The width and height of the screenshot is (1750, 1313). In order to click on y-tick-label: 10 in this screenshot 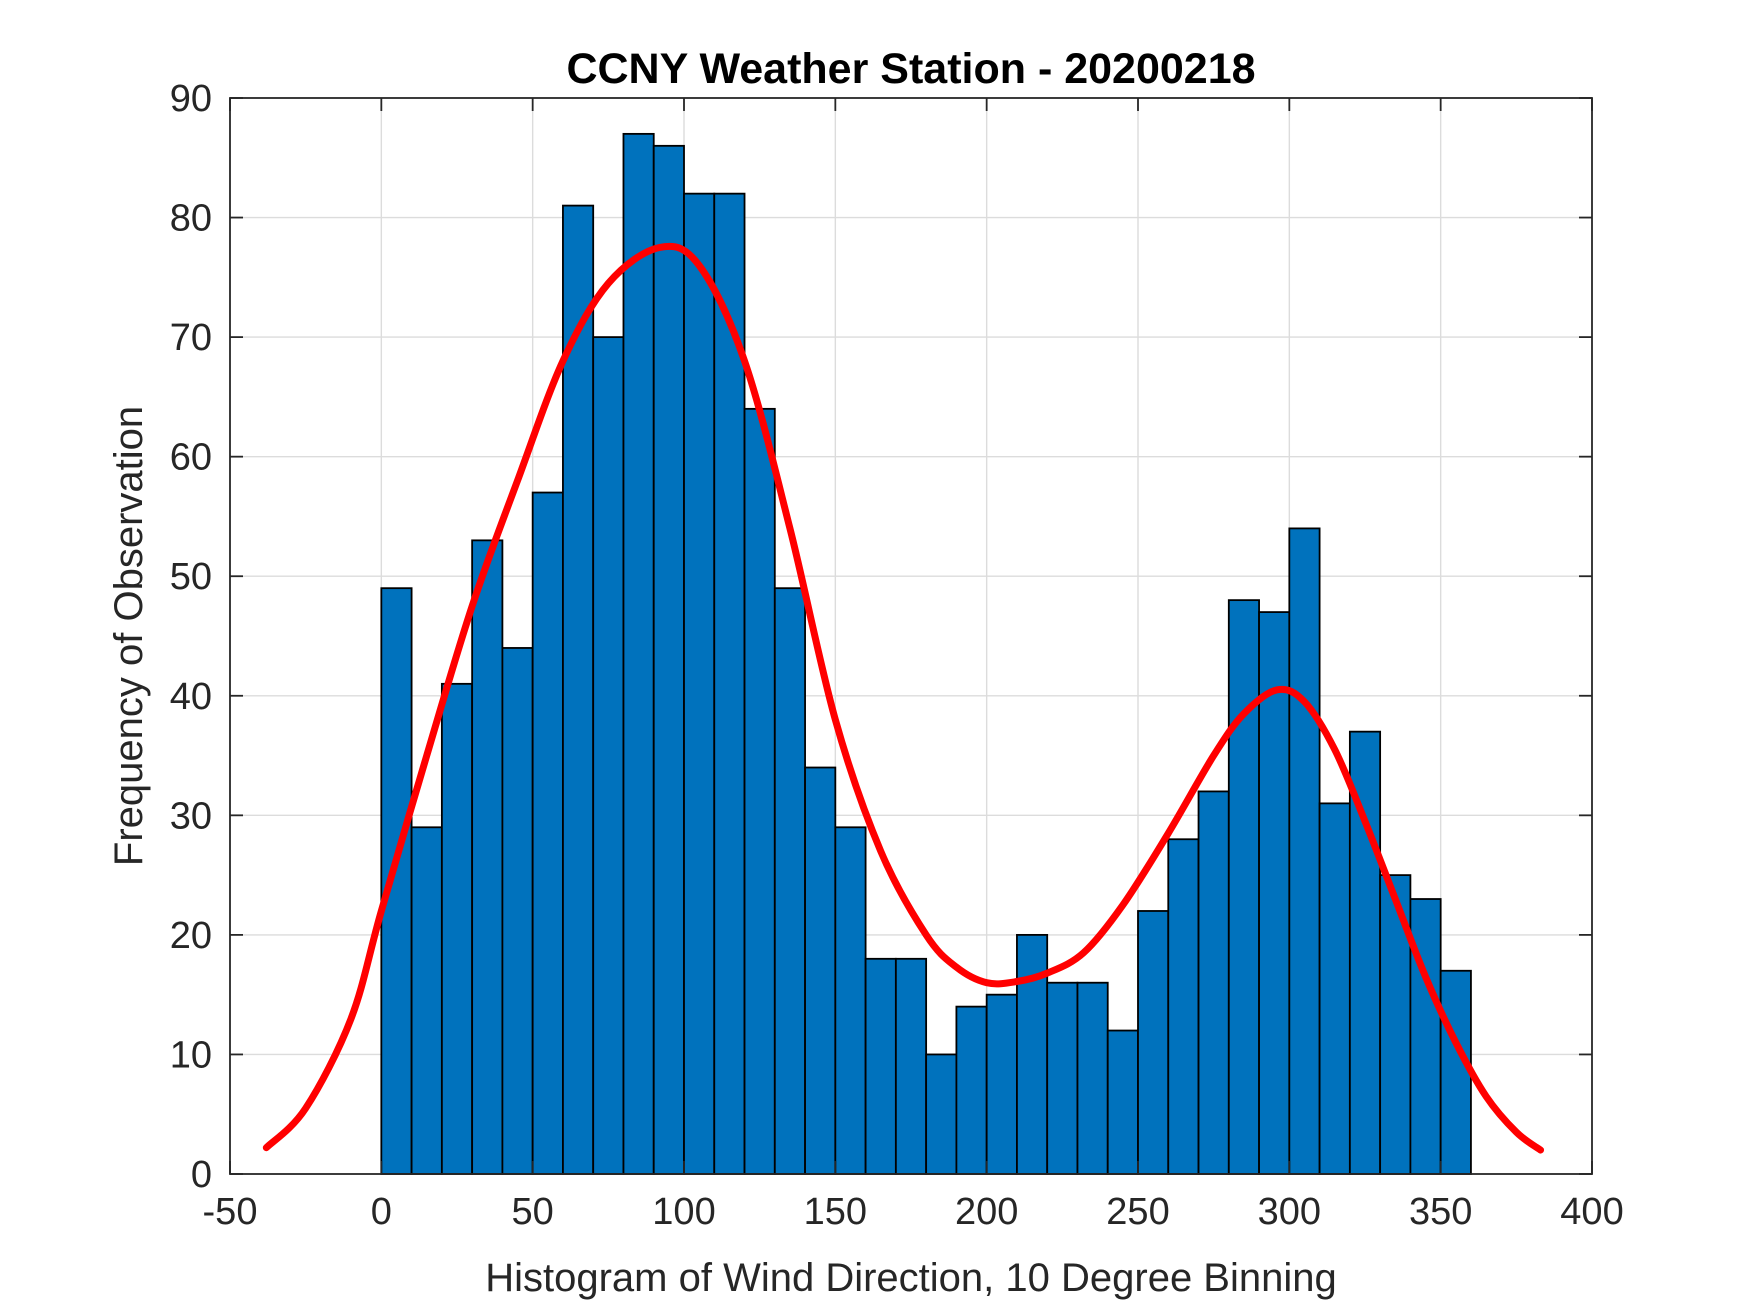, I will do `click(191, 1055)`.